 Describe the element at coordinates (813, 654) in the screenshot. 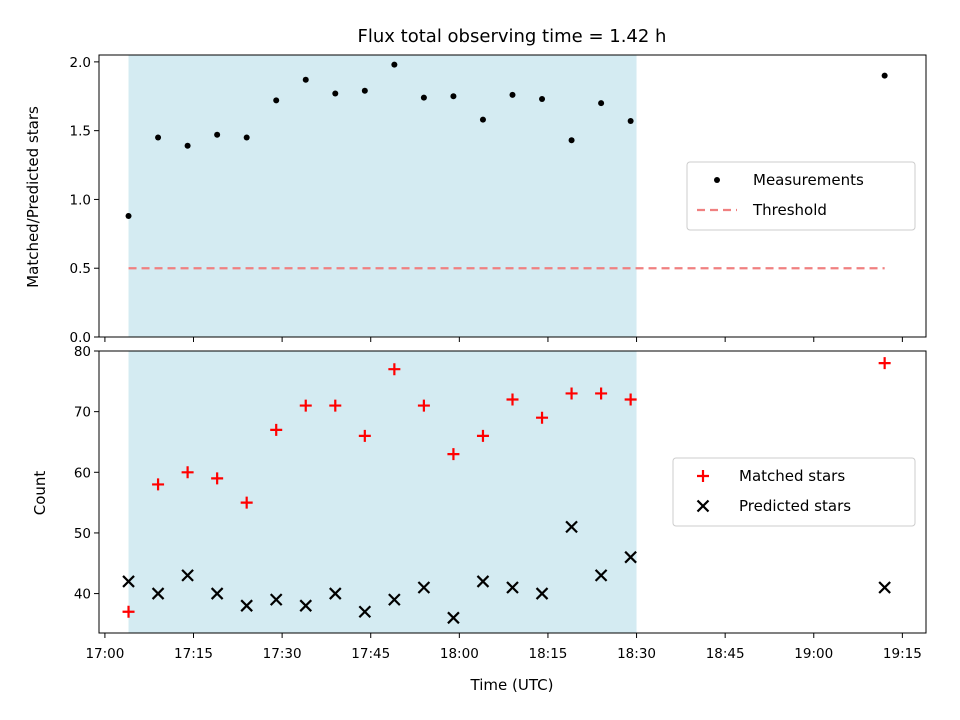

I see `bottom-x-tick-label: 19:00` at that location.